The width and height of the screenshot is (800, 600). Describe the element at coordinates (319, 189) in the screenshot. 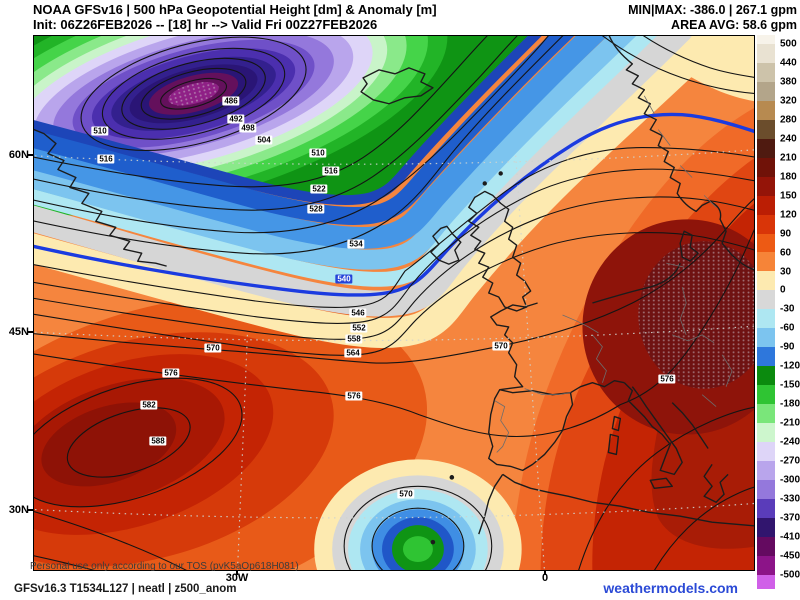

I see `contour-label-522: 522` at that location.